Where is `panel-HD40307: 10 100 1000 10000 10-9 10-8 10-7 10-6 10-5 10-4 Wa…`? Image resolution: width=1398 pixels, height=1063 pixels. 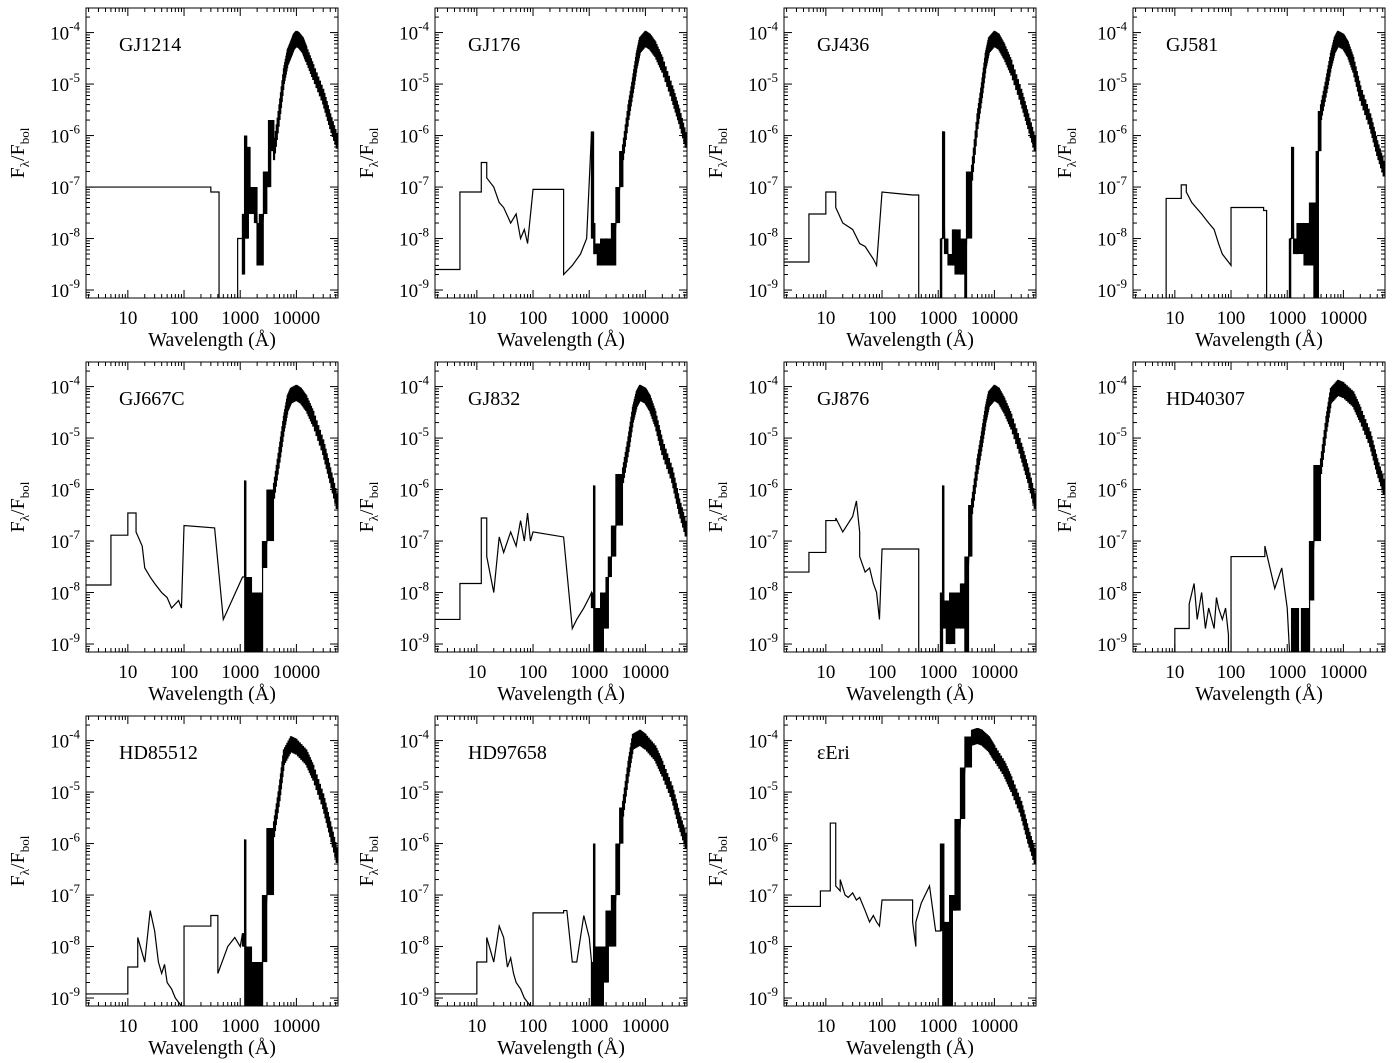
panel-HD40307: 10 100 1000 10000 10-9 10-8 10-7 10-6 10-5 10-4 Wa… is located at coordinates (1220, 533).